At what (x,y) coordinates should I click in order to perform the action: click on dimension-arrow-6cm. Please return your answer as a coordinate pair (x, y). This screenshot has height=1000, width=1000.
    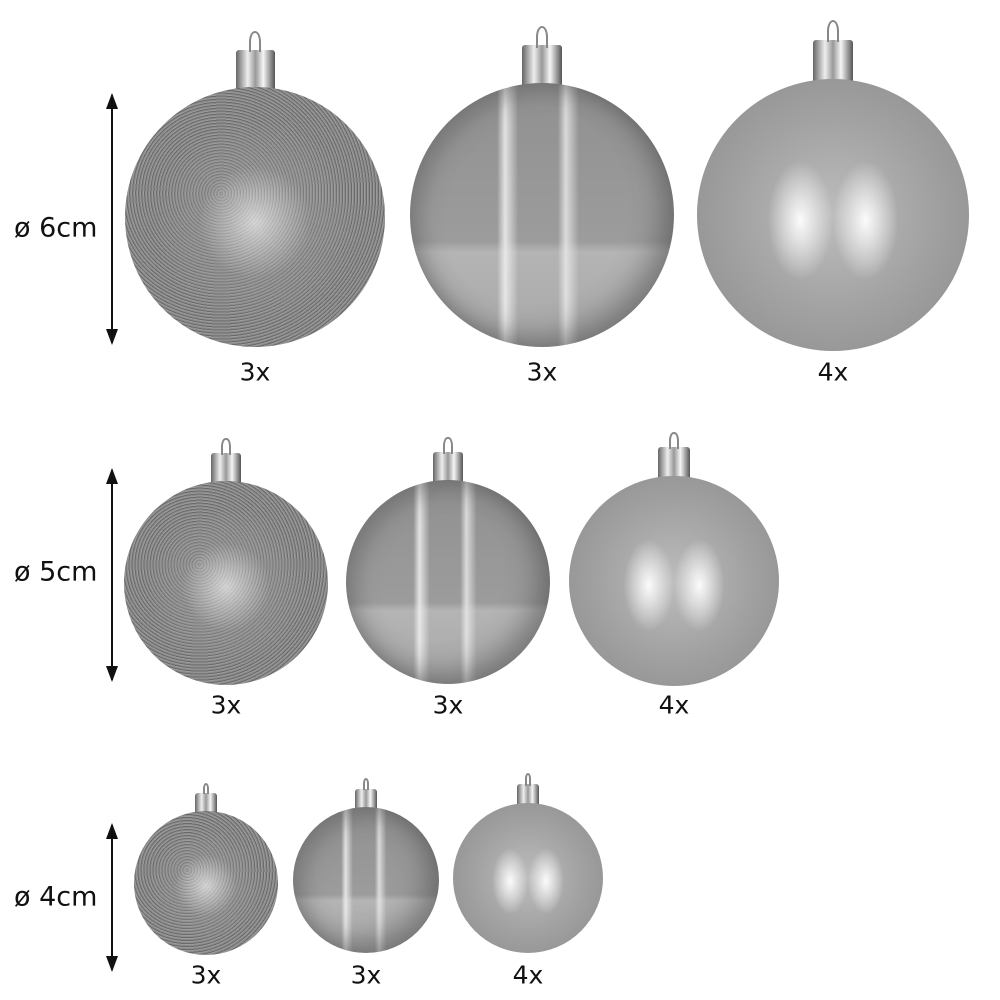
    Looking at the image, I should click on (112, 219).